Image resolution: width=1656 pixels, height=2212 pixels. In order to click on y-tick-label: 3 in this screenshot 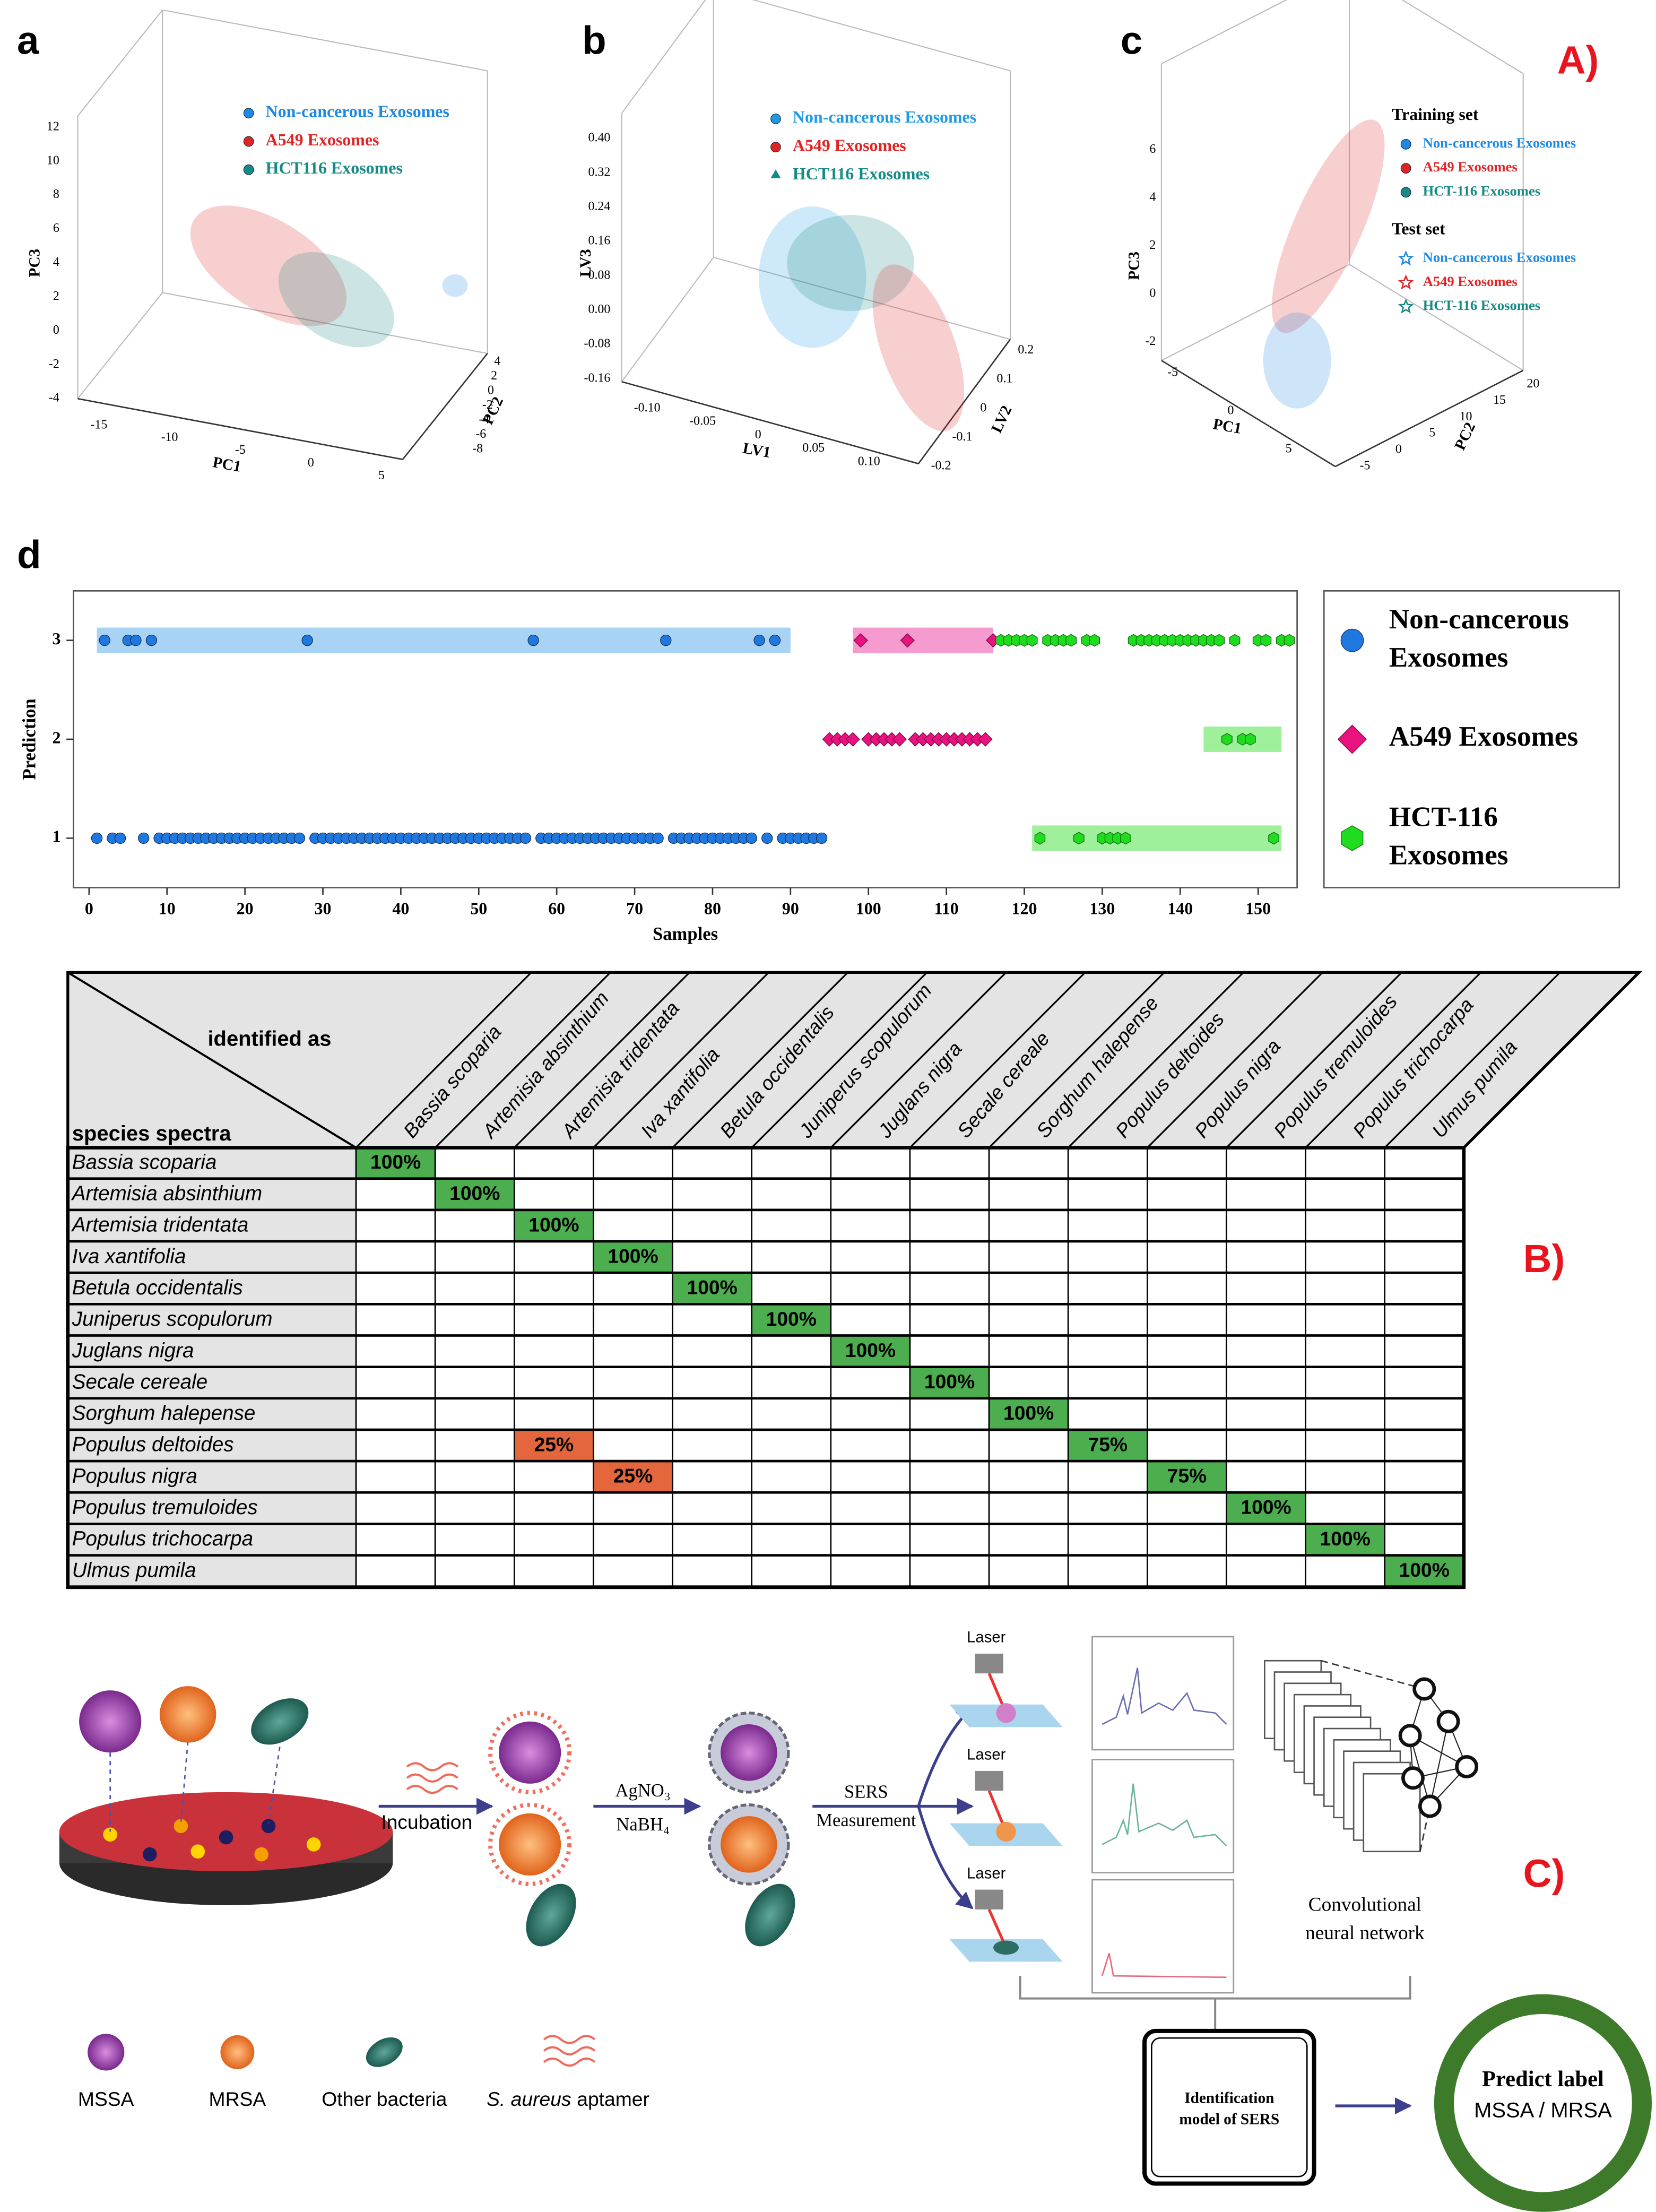, I will do `click(57, 638)`.